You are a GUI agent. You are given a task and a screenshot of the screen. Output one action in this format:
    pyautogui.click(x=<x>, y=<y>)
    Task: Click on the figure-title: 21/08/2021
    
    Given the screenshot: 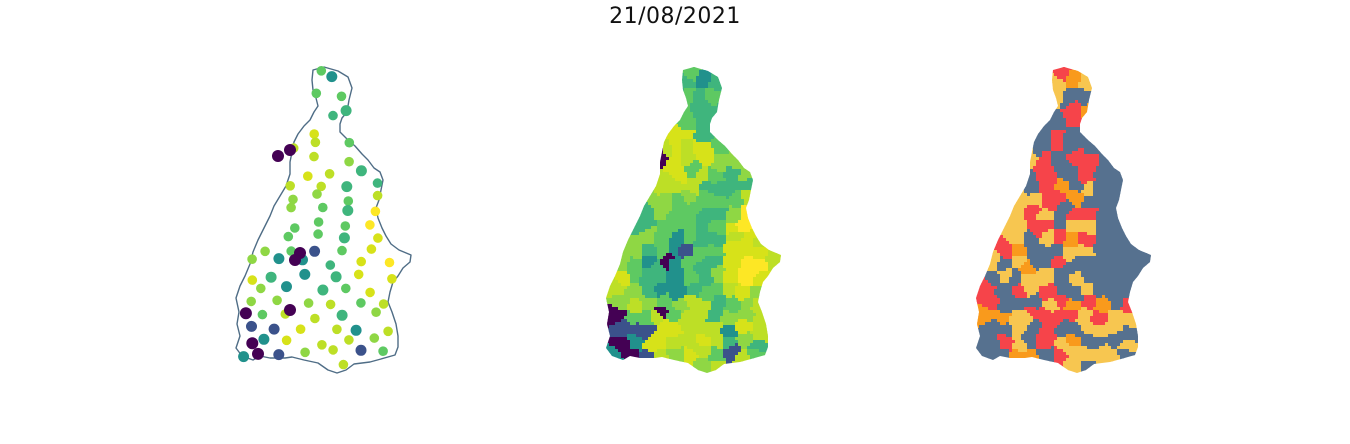 What is the action you would take?
    pyautogui.click(x=675, y=16)
    